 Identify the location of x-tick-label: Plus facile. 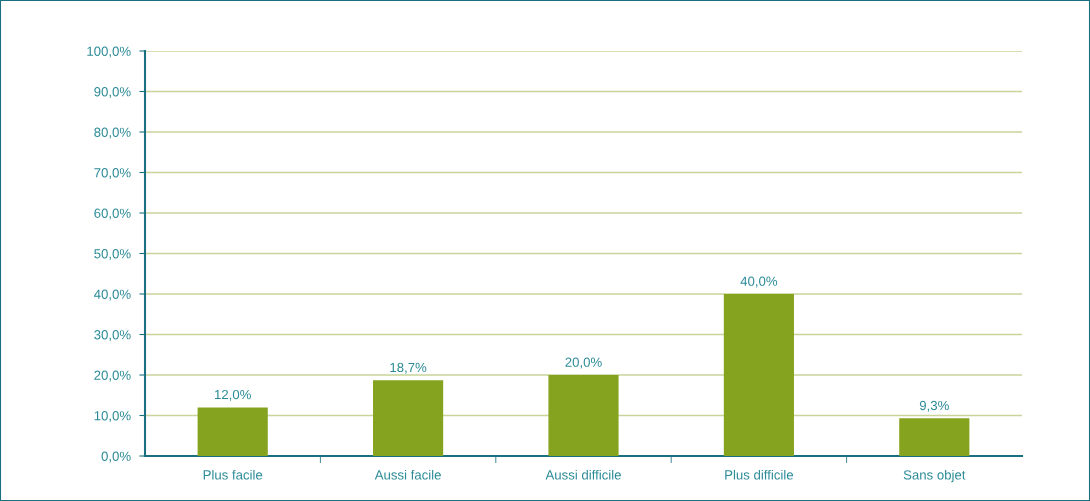
(233, 474).